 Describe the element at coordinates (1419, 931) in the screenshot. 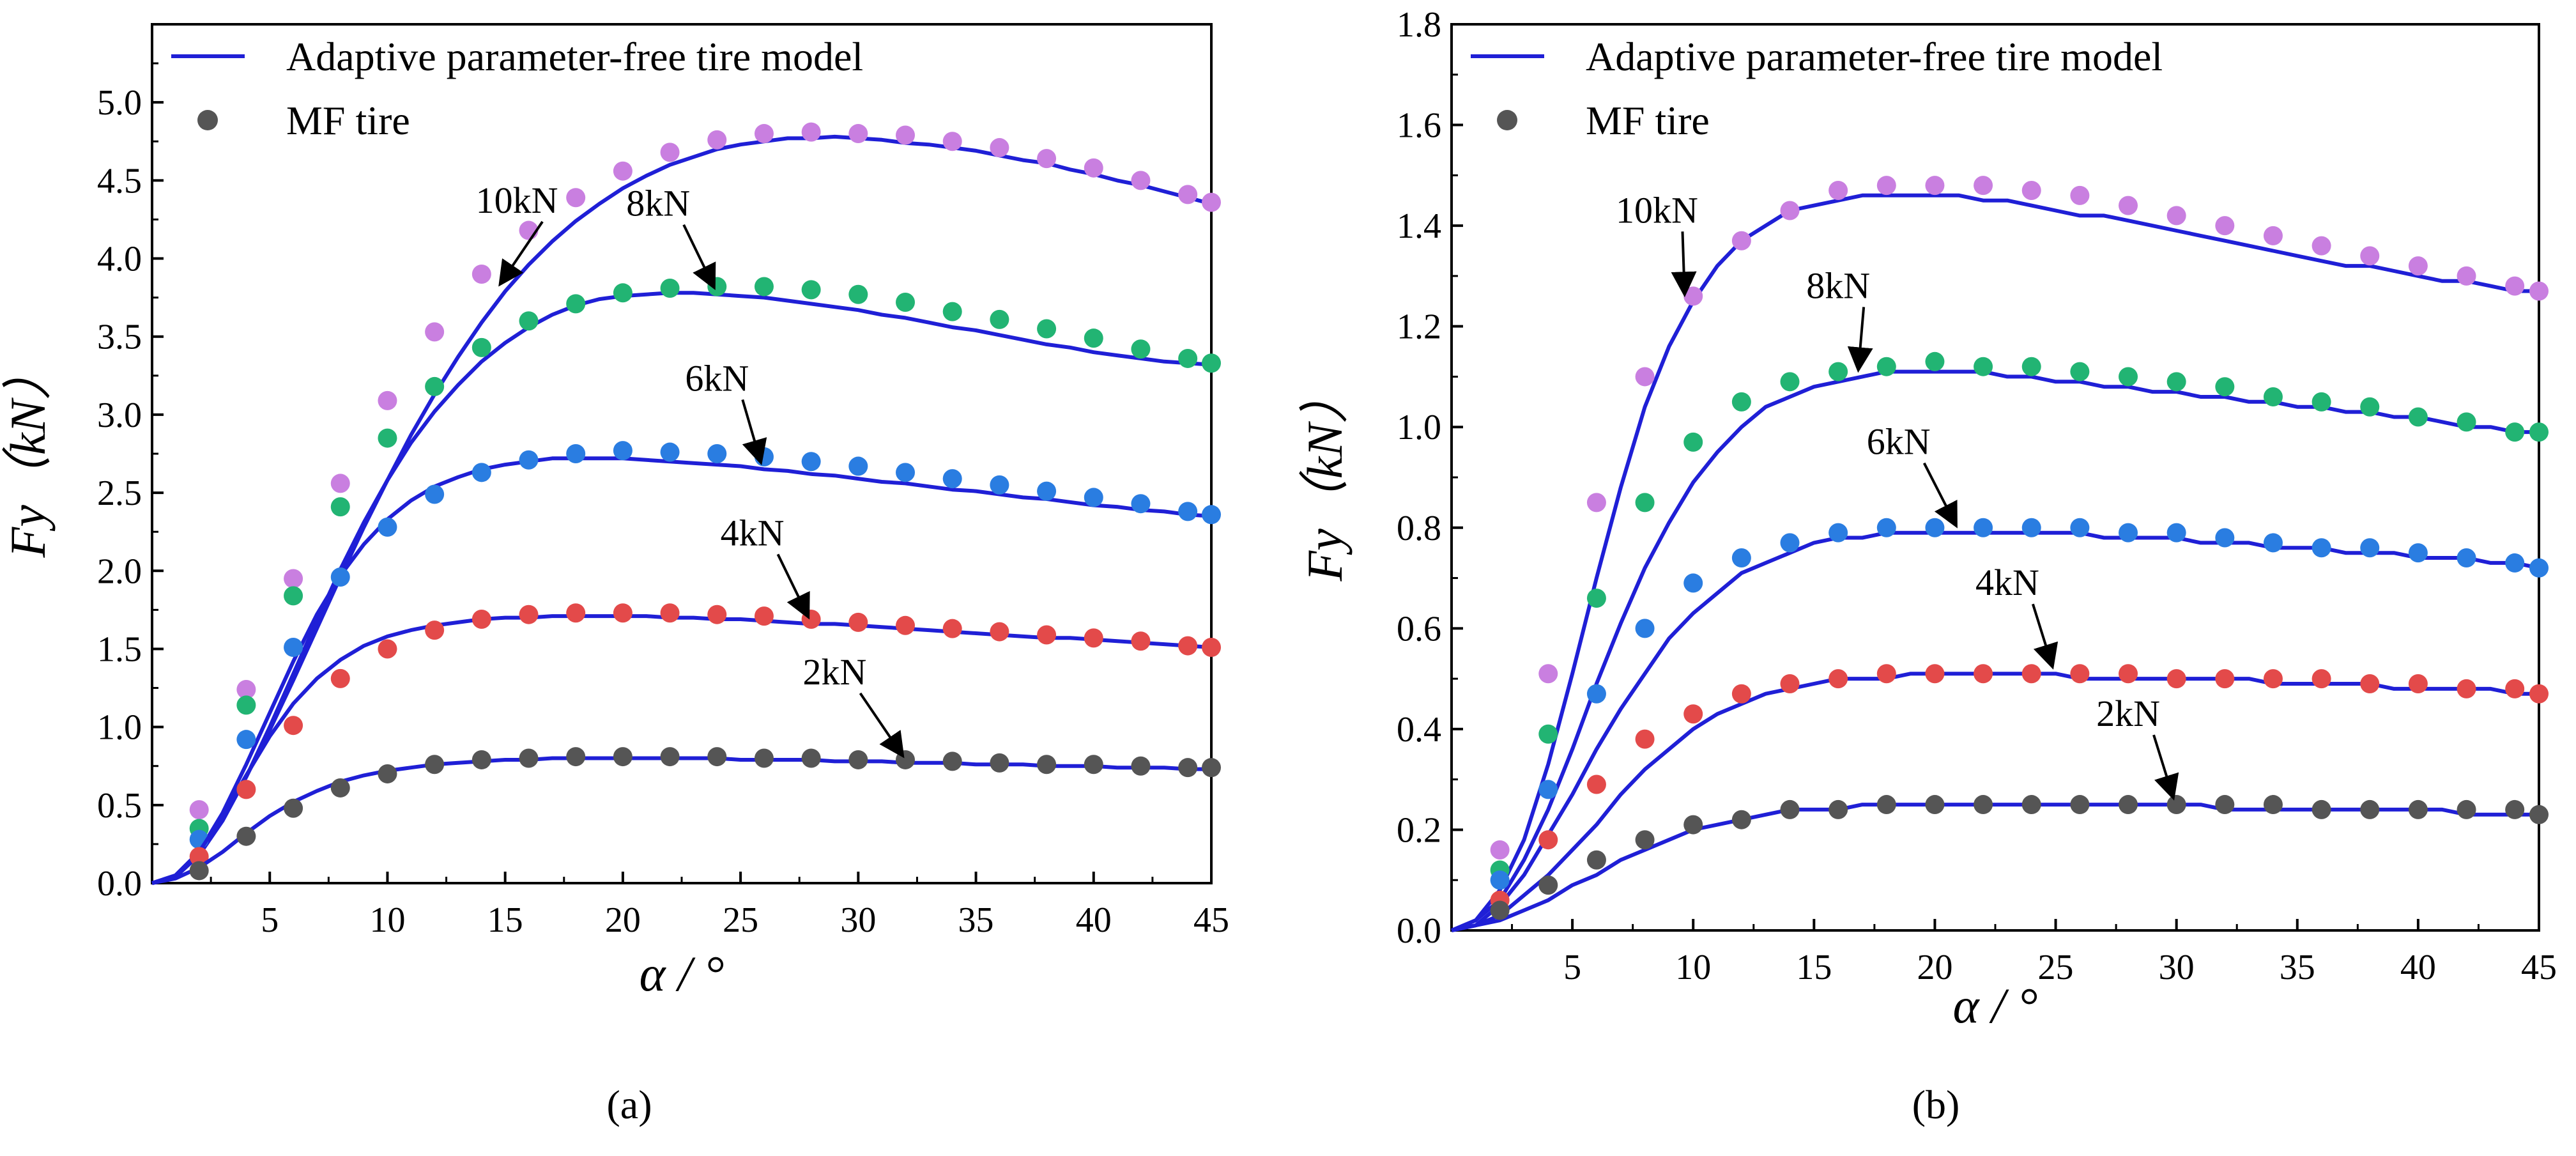

I see `y-tick-label: 0.0` at that location.